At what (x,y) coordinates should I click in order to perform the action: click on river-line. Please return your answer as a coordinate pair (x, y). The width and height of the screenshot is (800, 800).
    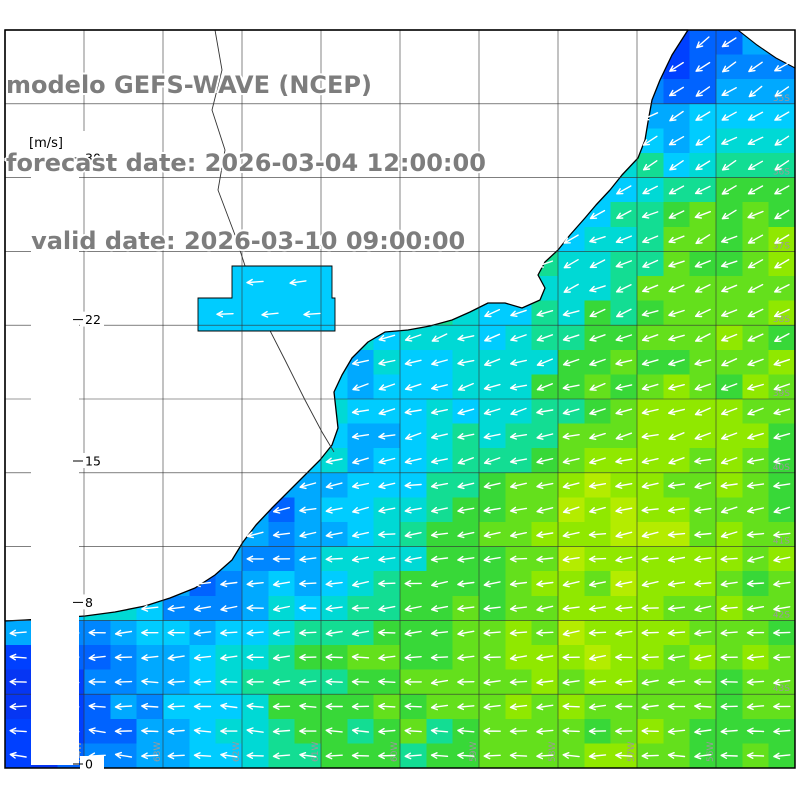
    Looking at the image, I should click on (273, 241).